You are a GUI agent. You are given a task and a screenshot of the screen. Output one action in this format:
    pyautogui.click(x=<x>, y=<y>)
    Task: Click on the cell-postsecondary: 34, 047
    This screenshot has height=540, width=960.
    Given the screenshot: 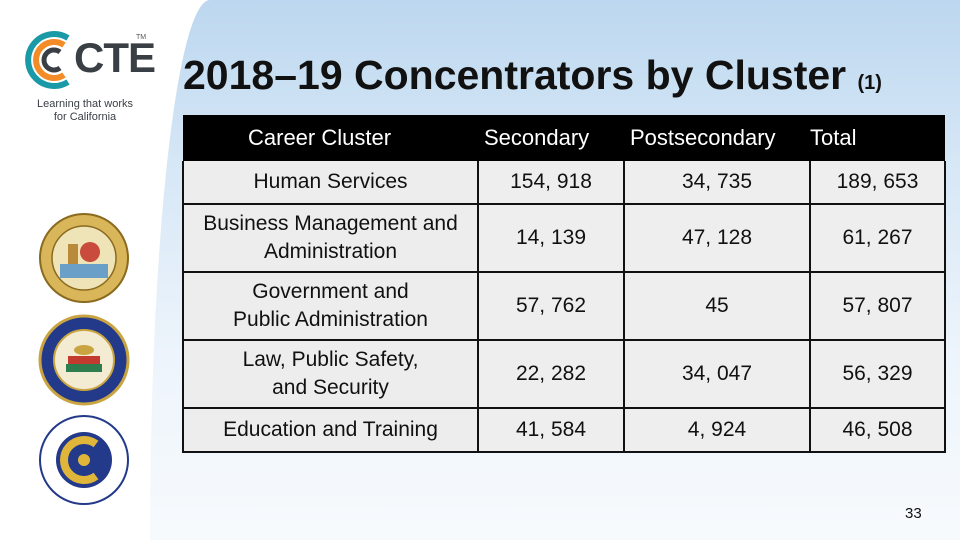 What is the action you would take?
    pyautogui.click(x=717, y=374)
    